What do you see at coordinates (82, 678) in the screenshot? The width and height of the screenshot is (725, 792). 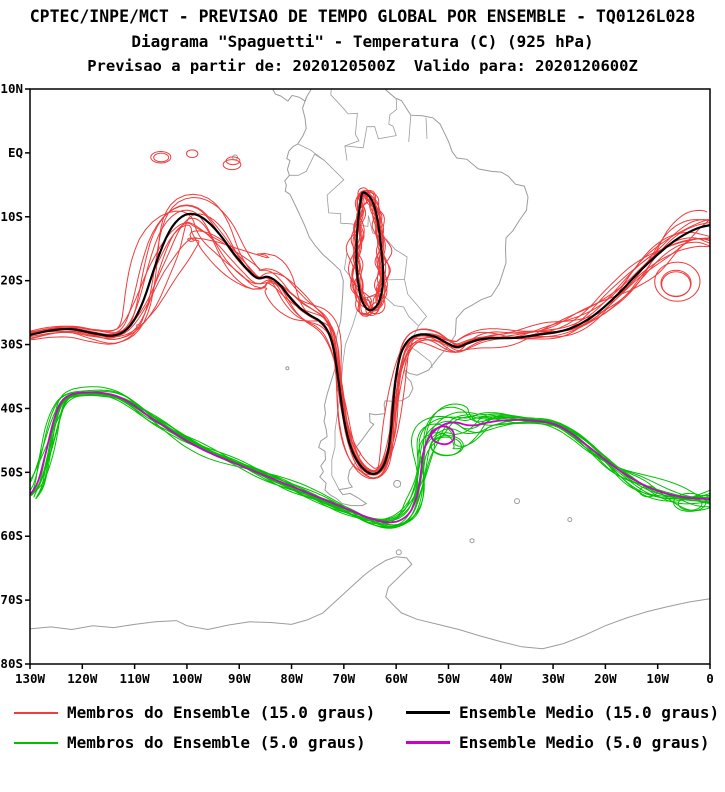 I see `x-tick-label: 120W` at bounding box center [82, 678].